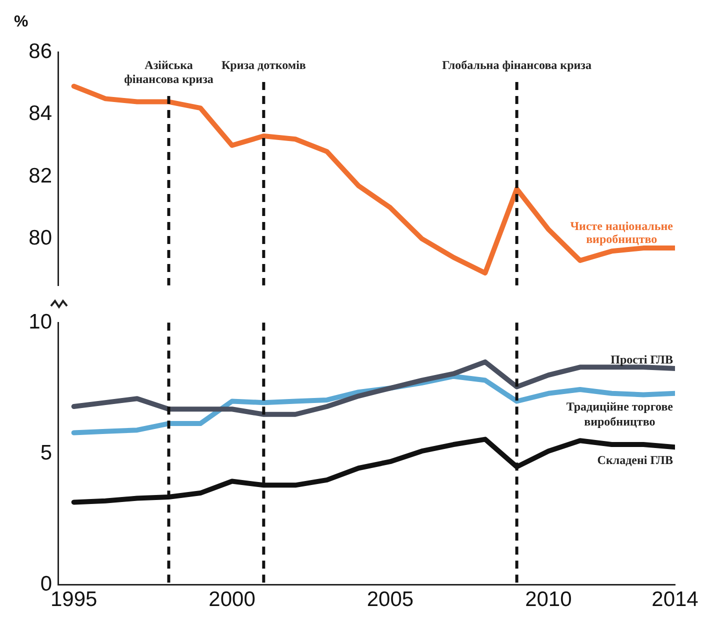 This screenshot has width=713, height=628. What do you see at coordinates (548, 600) in the screenshot?
I see `x-tick-label: 2010` at bounding box center [548, 600].